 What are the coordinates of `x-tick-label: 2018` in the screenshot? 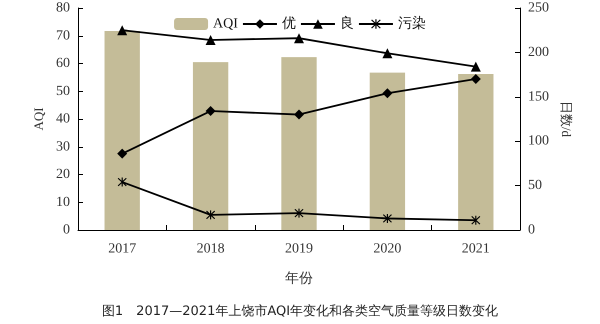 It's located at (210, 249).